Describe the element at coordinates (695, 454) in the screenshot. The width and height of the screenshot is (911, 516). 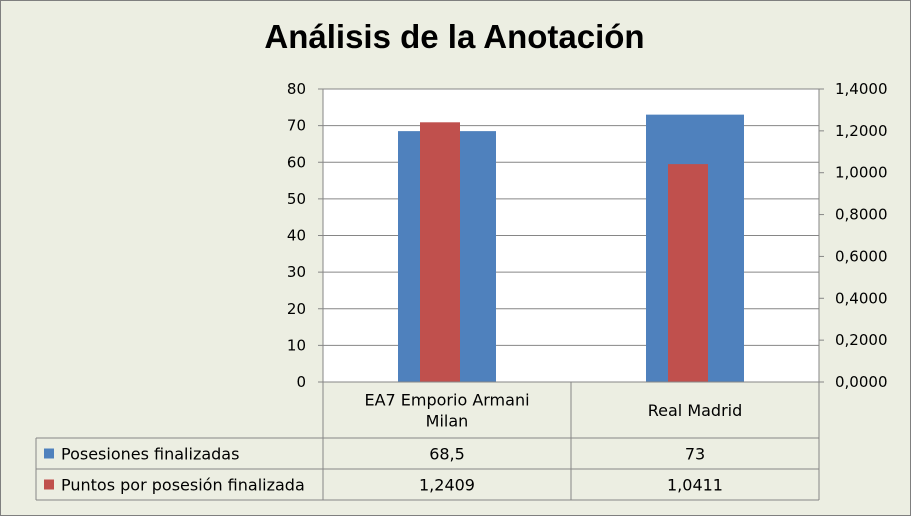
I see `table-value: 73` at that location.